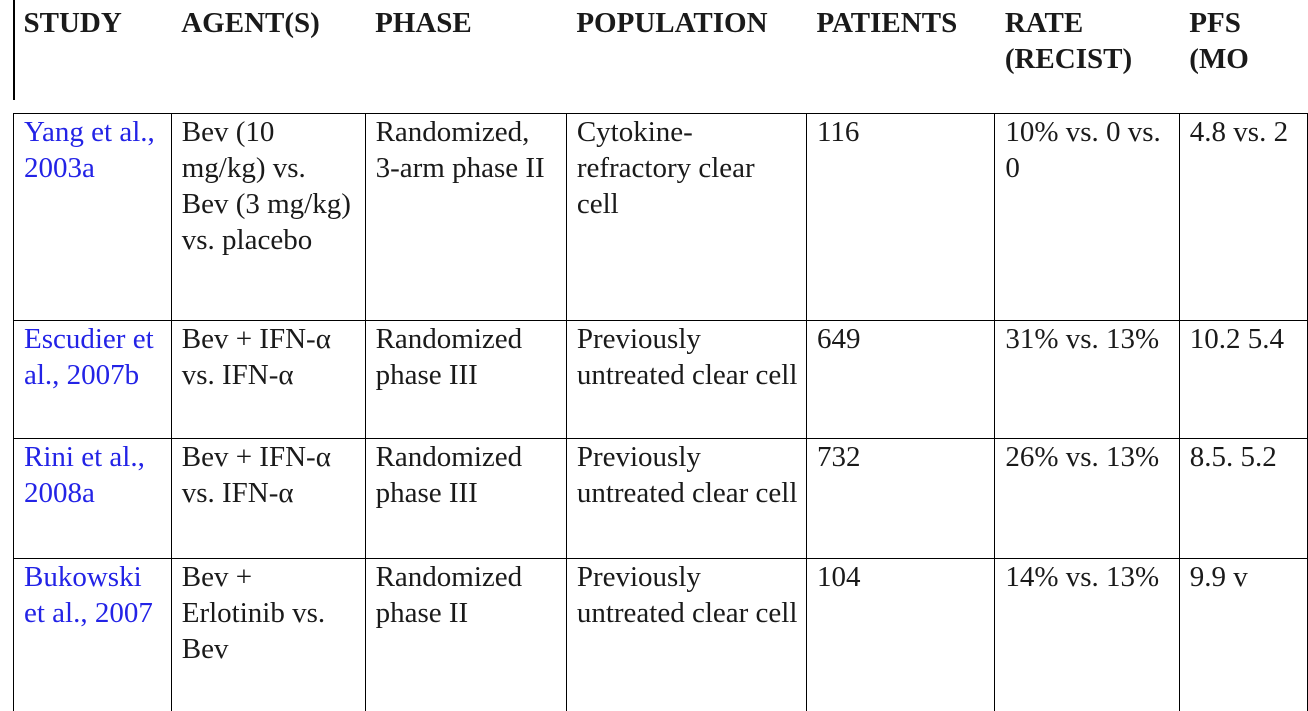  What do you see at coordinates (900, 498) in the screenshot?
I see `patients-cell: 732` at bounding box center [900, 498].